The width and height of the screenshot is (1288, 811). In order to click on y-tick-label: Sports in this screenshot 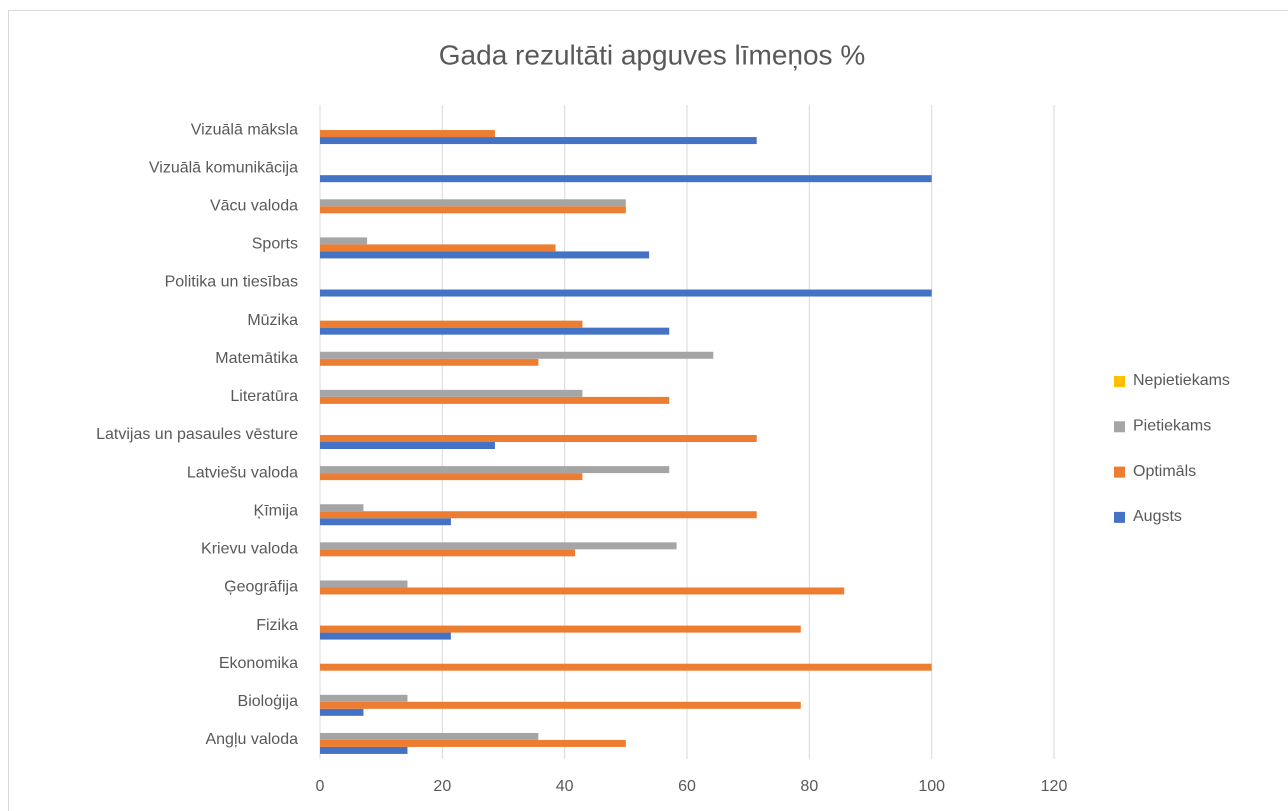, I will do `click(275, 244)`.